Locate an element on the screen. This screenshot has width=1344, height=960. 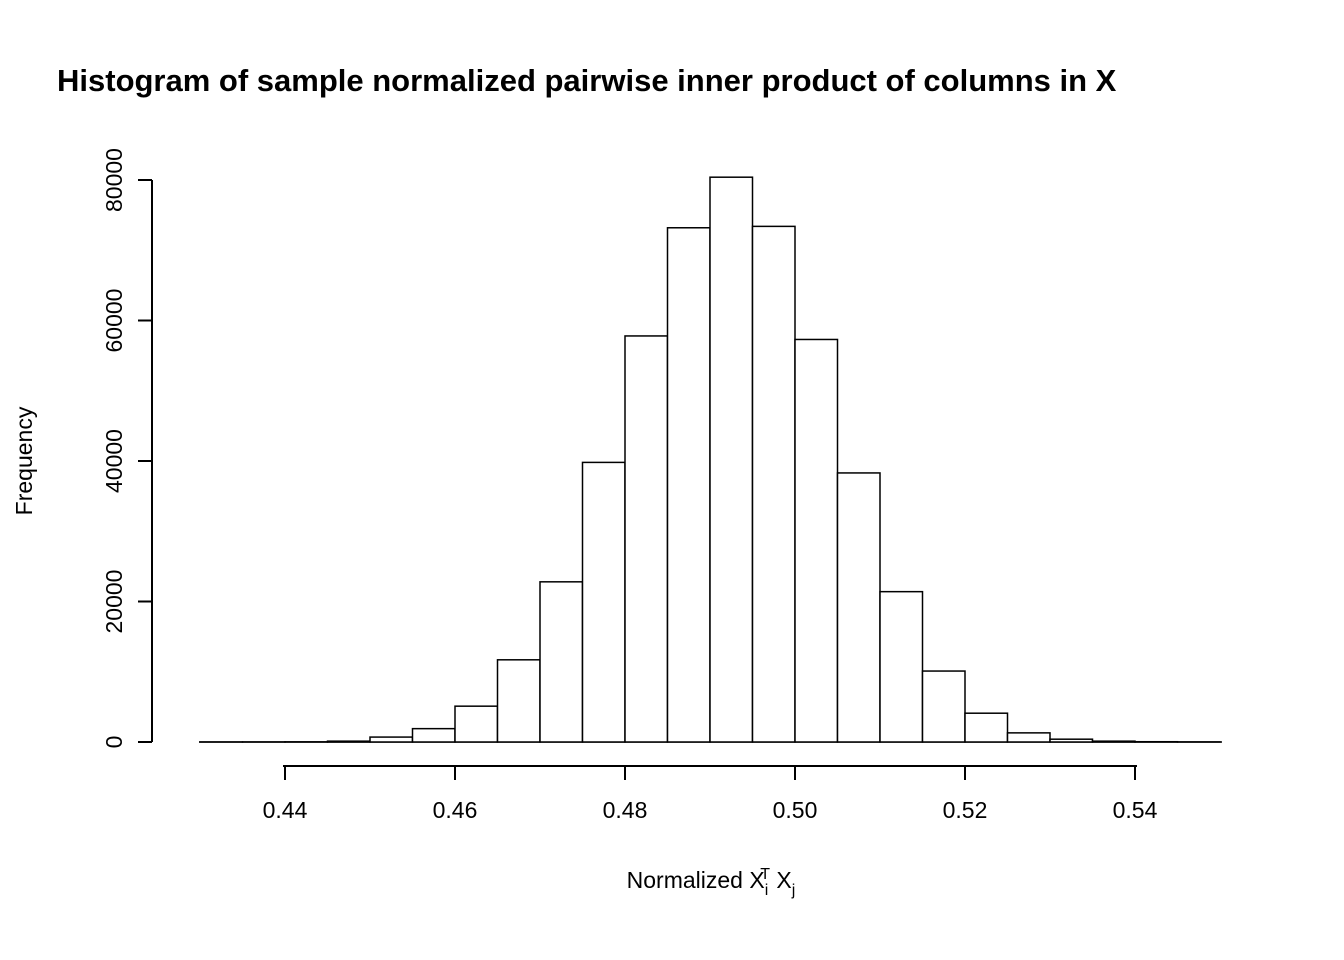
x-axis-label-segment: j is located at coordinates (793, 890).